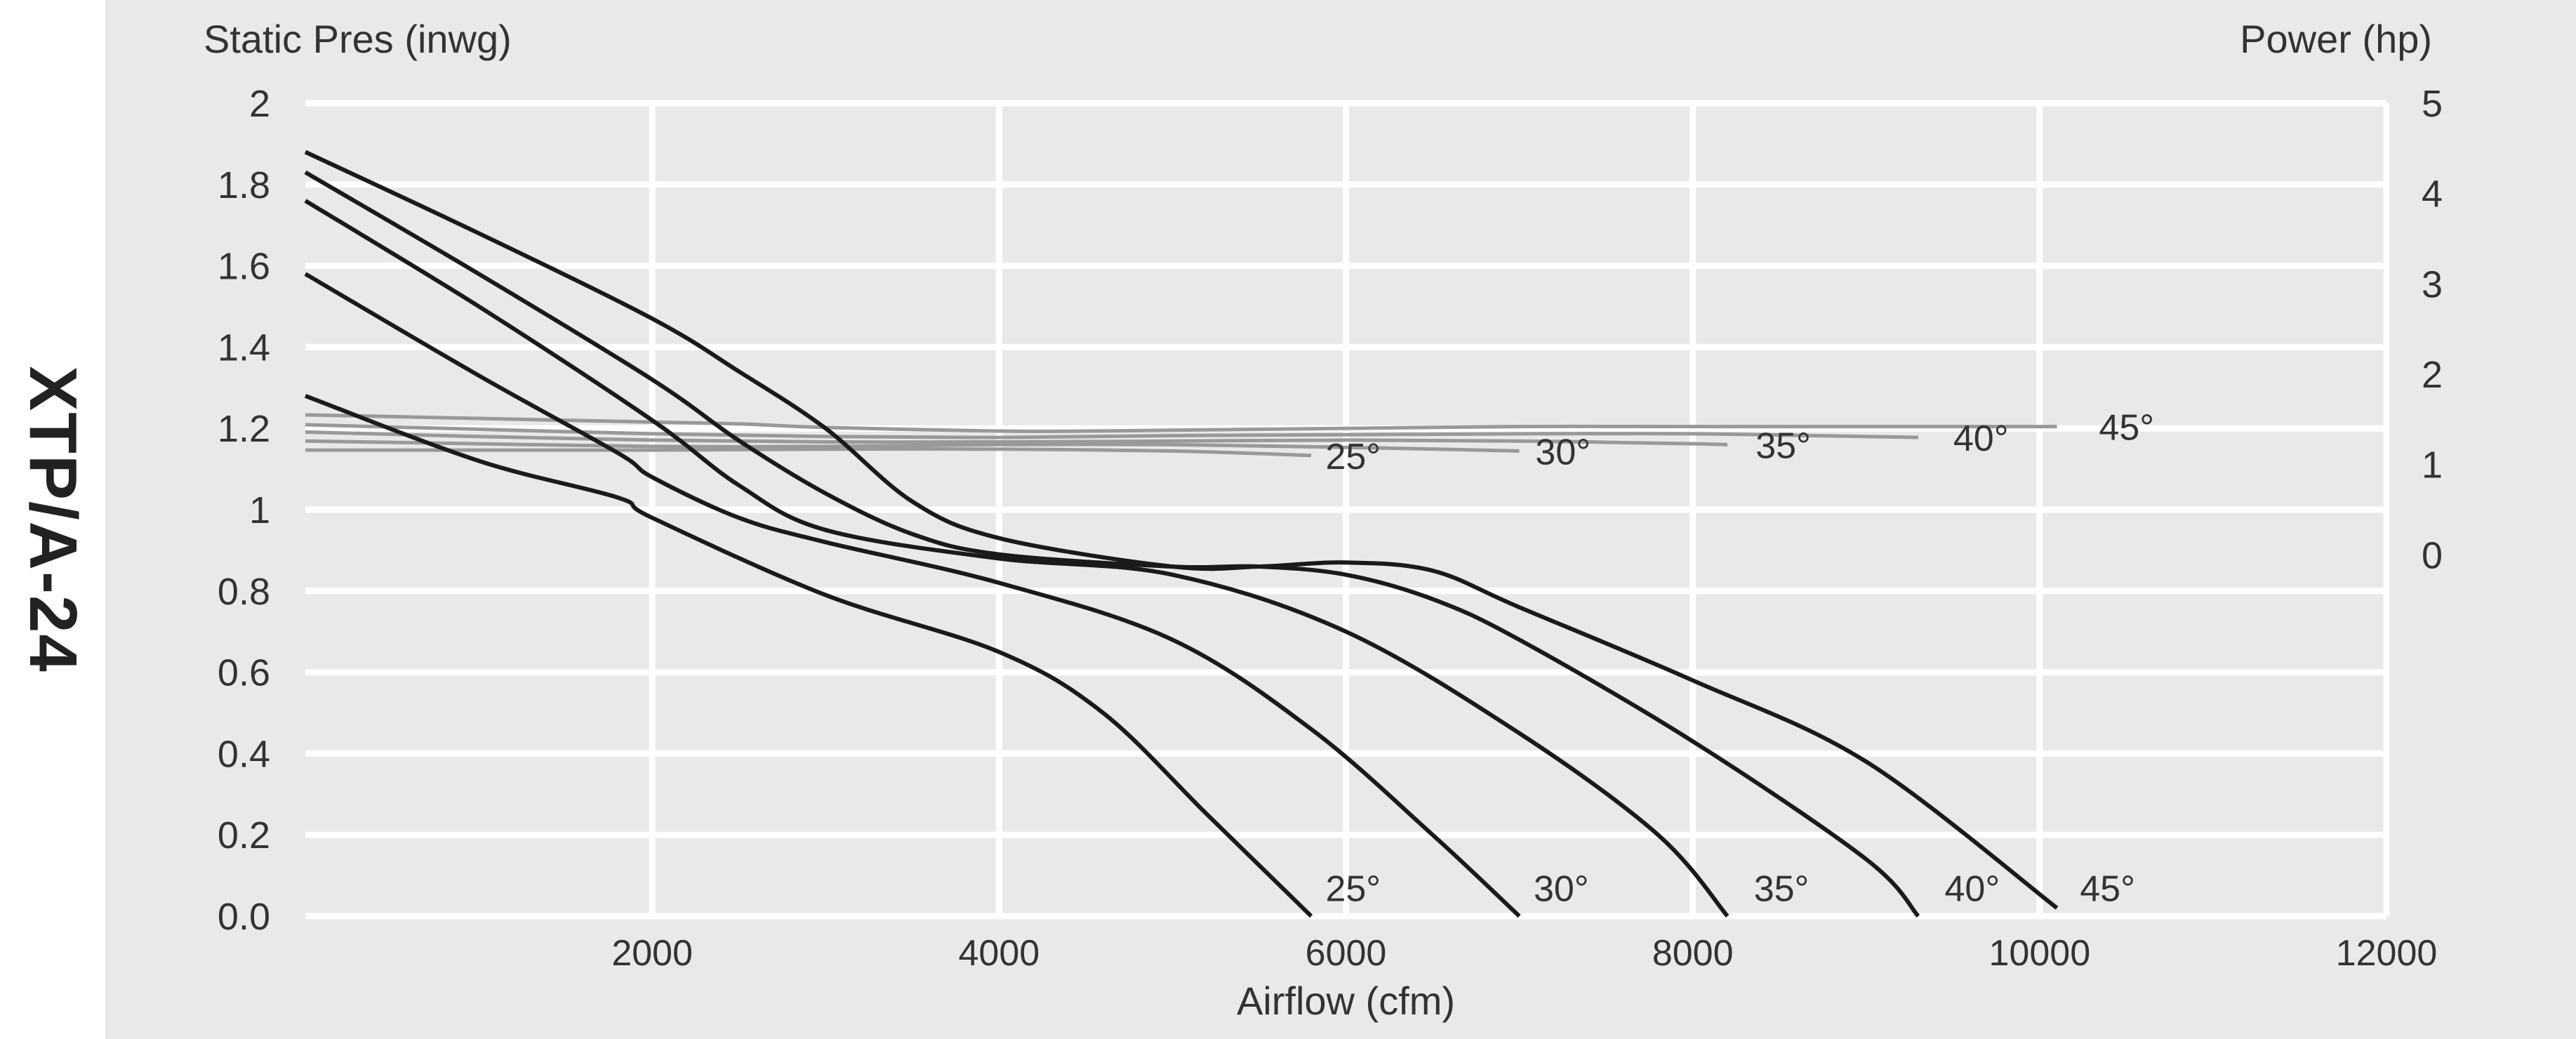  I want to click on y-tick-label: 0.2, so click(244, 835).